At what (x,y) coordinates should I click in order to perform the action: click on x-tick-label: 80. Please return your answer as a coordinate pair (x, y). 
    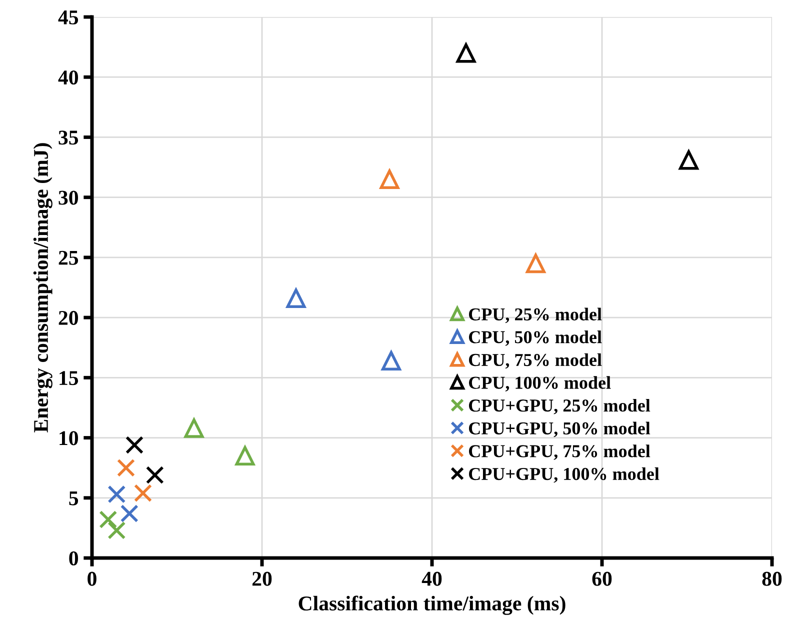
    Looking at the image, I should click on (772, 579).